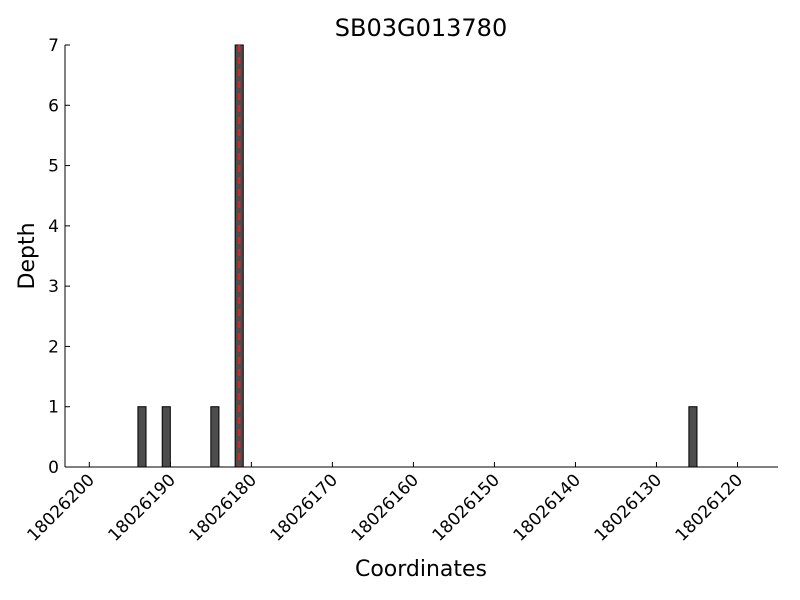  Describe the element at coordinates (421, 569) in the screenshot. I see `x-axis-label: Coordinates` at that location.